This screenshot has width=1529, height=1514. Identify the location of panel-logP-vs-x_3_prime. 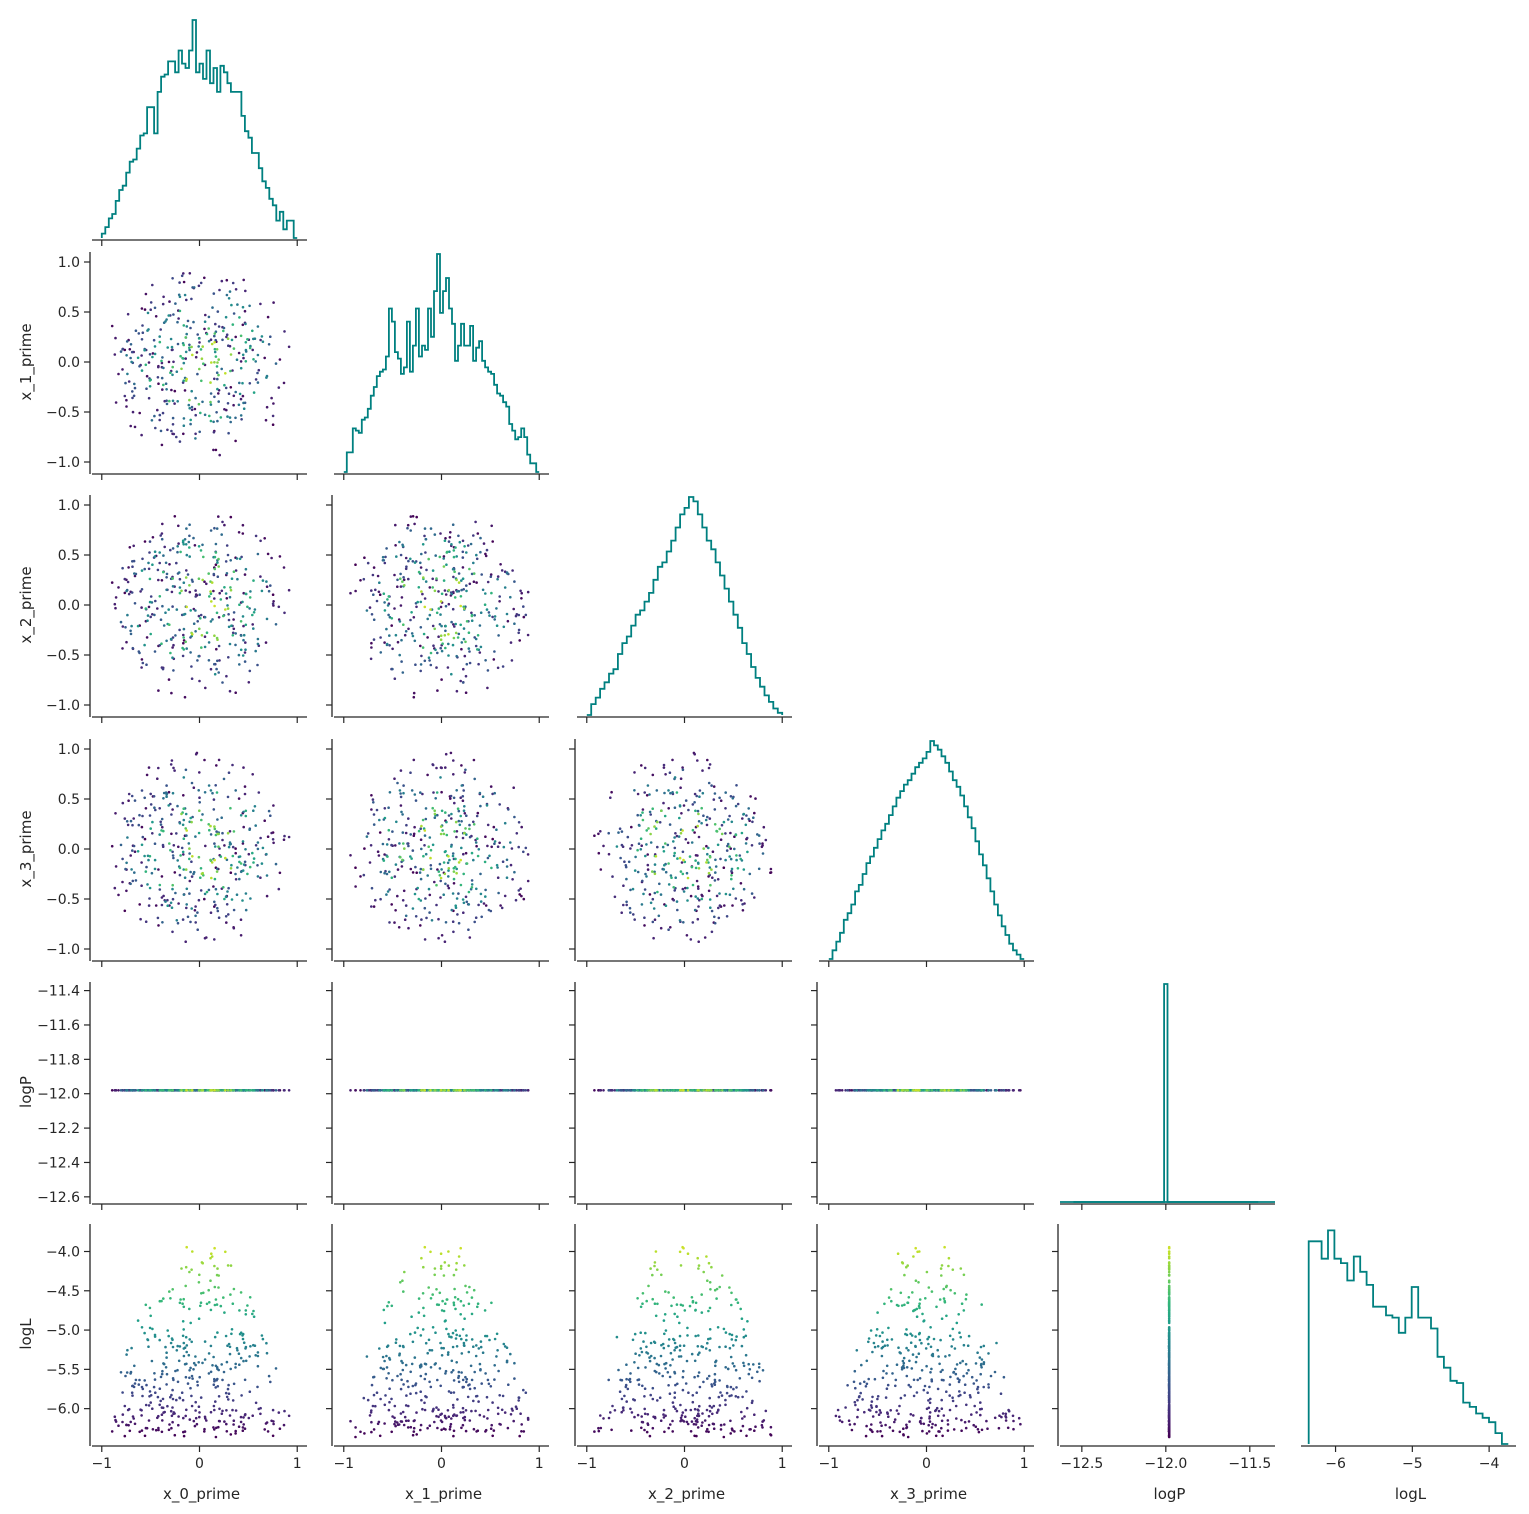
(922, 1096).